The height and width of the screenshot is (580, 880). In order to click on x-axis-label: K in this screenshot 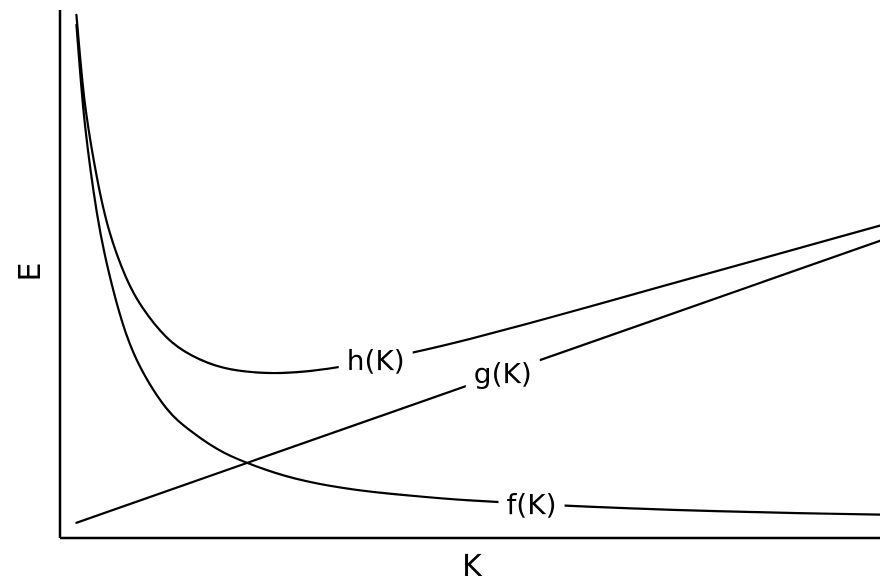, I will do `click(472, 564)`.